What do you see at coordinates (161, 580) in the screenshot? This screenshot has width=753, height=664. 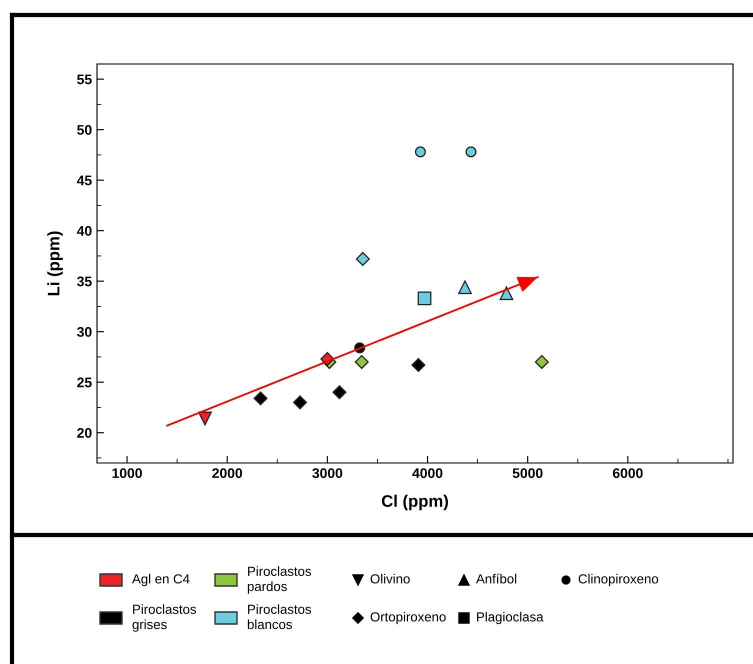 I see `text: Agl en C4` at bounding box center [161, 580].